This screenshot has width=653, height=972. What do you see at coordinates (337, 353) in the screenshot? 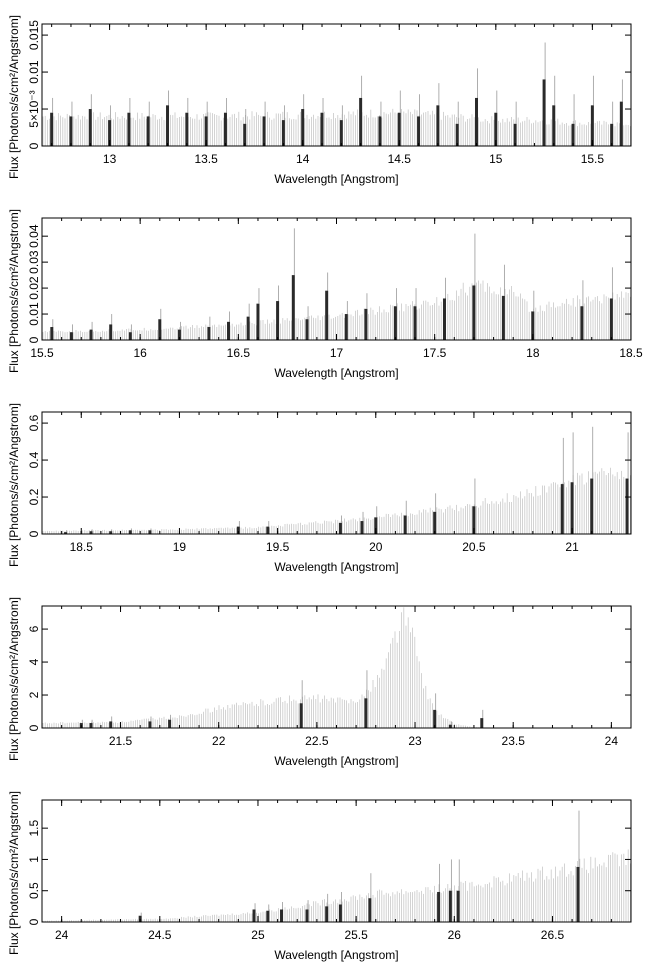
I see `x-tick-label: 17` at bounding box center [337, 353].